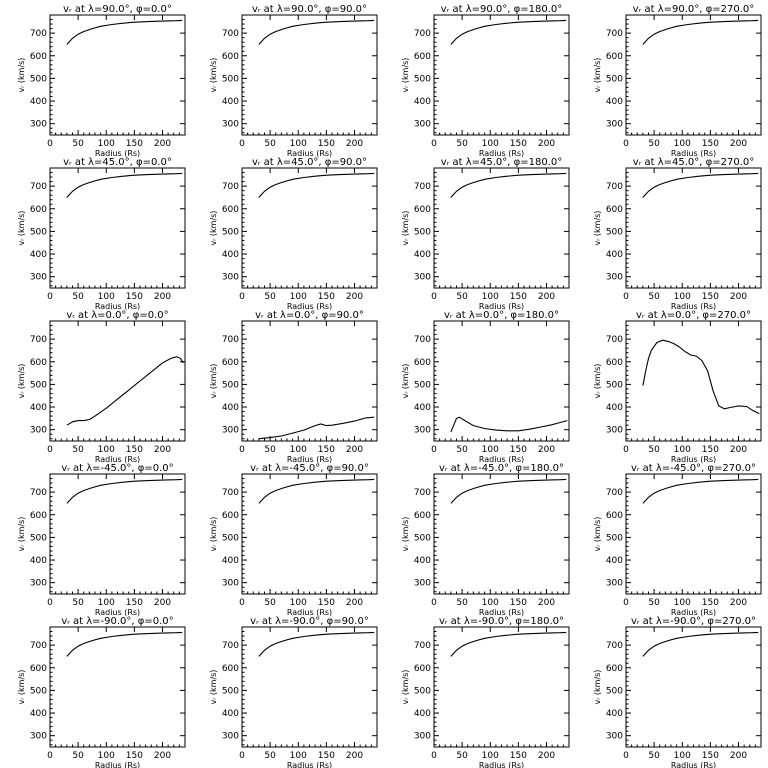 Image resolution: width=768 pixels, height=768 pixels. Describe the element at coordinates (693, 9) in the screenshot. I see `panel-title: vᵣ at λ=90.0°, φ=270.0°` at that location.